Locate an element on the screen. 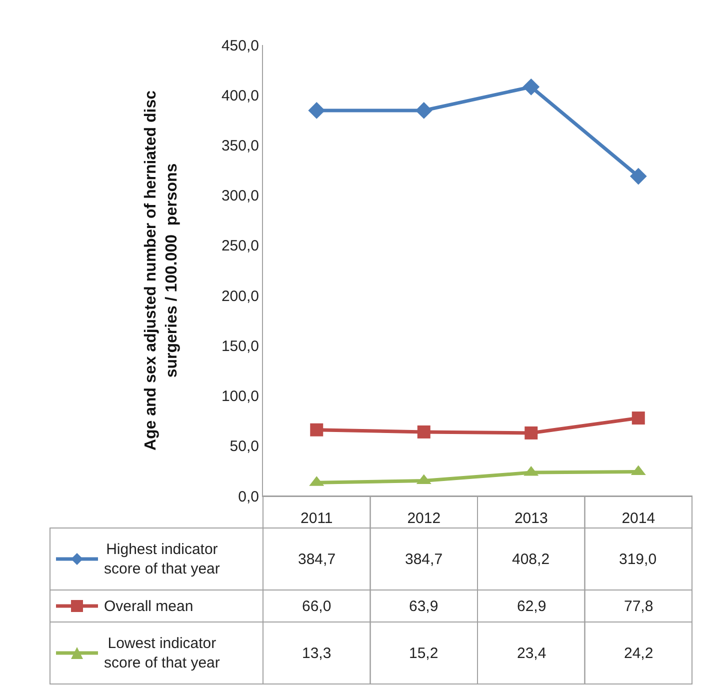  x-tick-label: 2013 is located at coordinates (531, 518).